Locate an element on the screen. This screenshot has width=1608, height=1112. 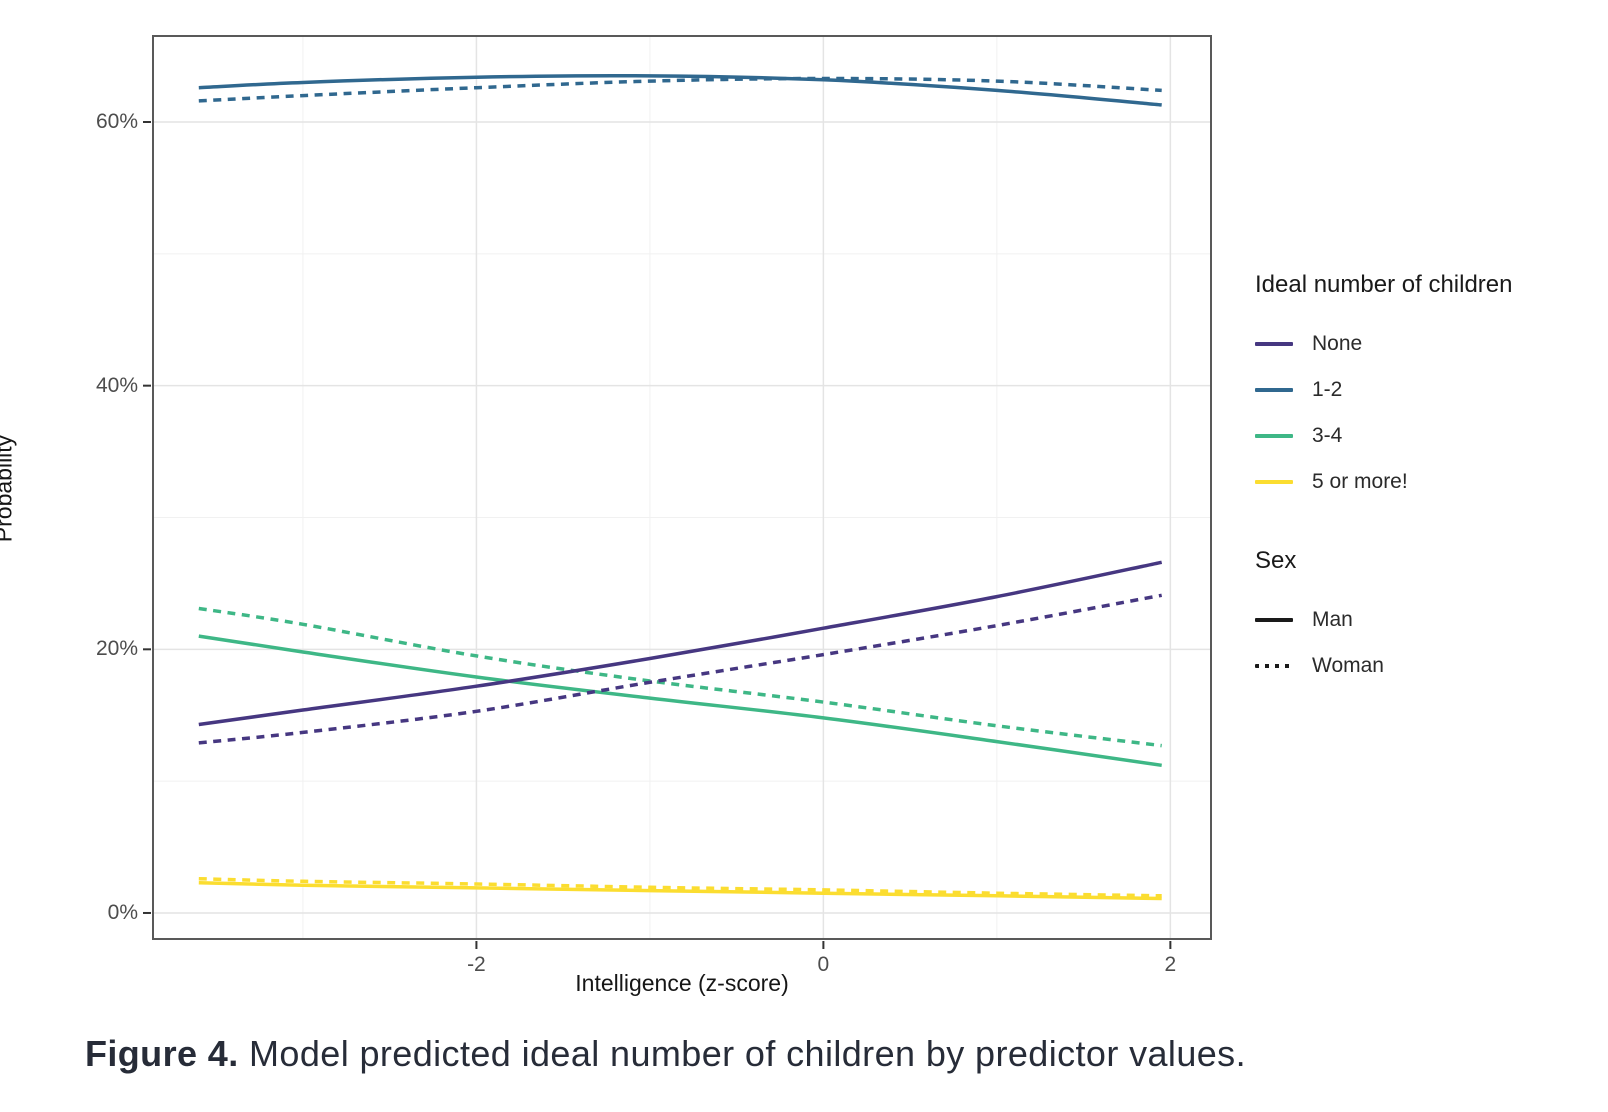
x-tick-label: 2 is located at coordinates (1170, 964).